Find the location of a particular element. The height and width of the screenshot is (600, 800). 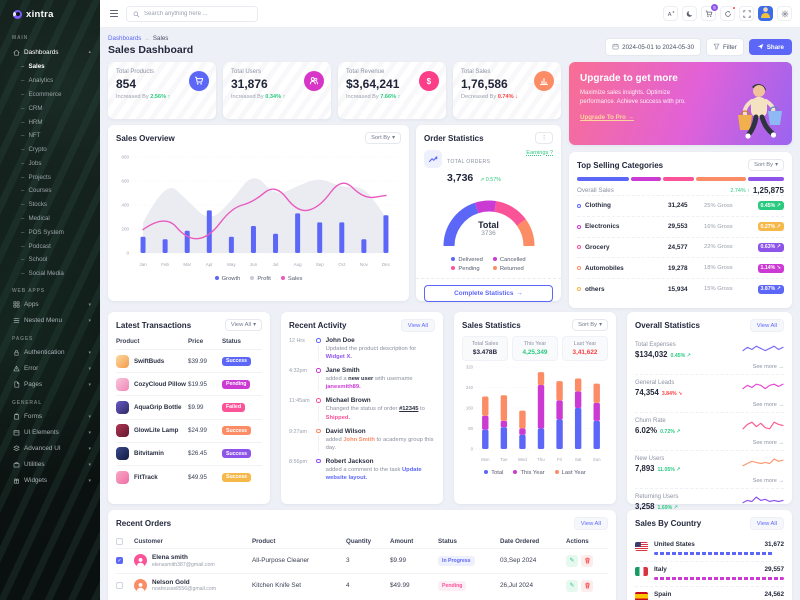

svg-text: 200 is located at coordinates (125, 229).